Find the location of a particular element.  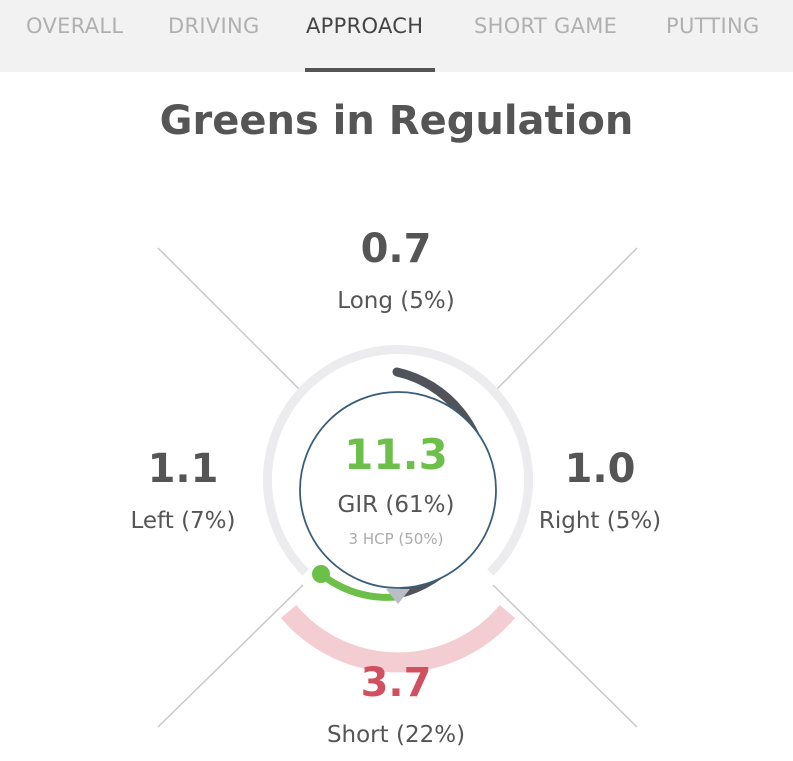

gir-progress-dot is located at coordinates (321, 574).